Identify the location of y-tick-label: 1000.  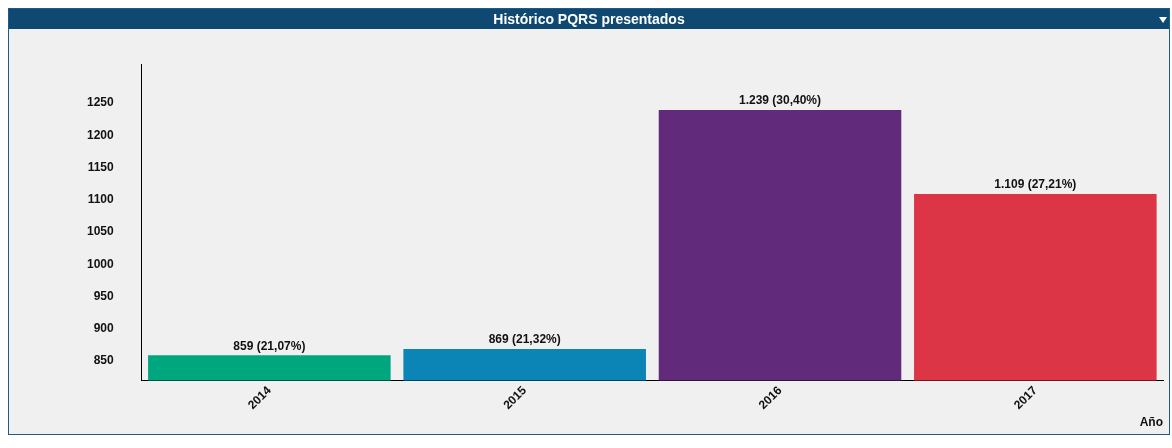
(100, 263).